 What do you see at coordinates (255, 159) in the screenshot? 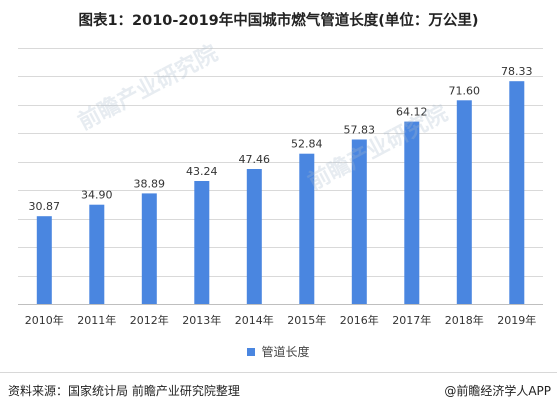
I see `data-label: 47.46` at bounding box center [255, 159].